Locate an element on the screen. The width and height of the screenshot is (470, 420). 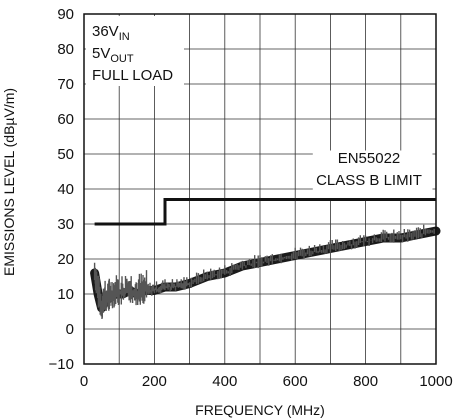
y-tick-label: 10 is located at coordinates (65, 294).